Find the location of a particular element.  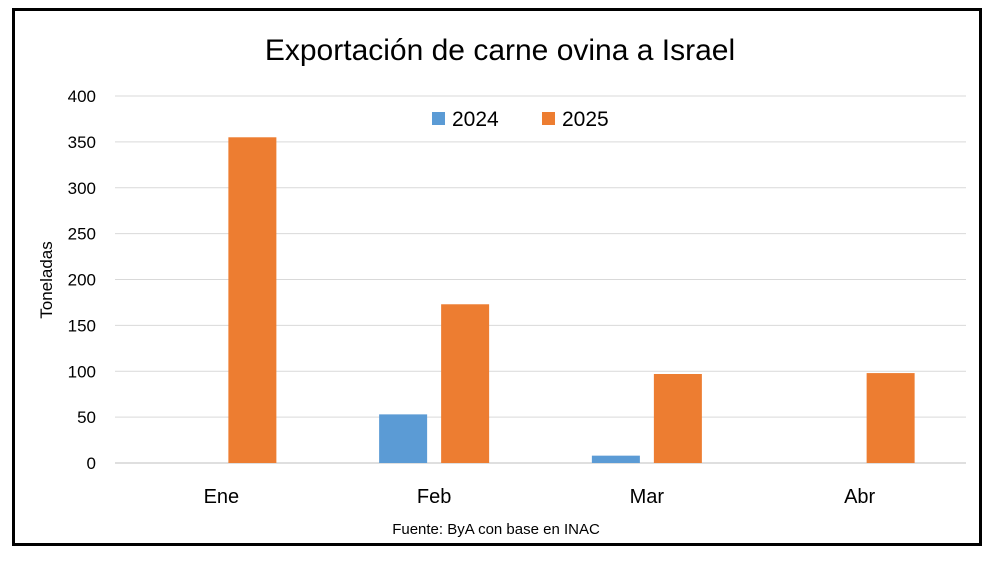

legend-label: 2024 is located at coordinates (475, 119).